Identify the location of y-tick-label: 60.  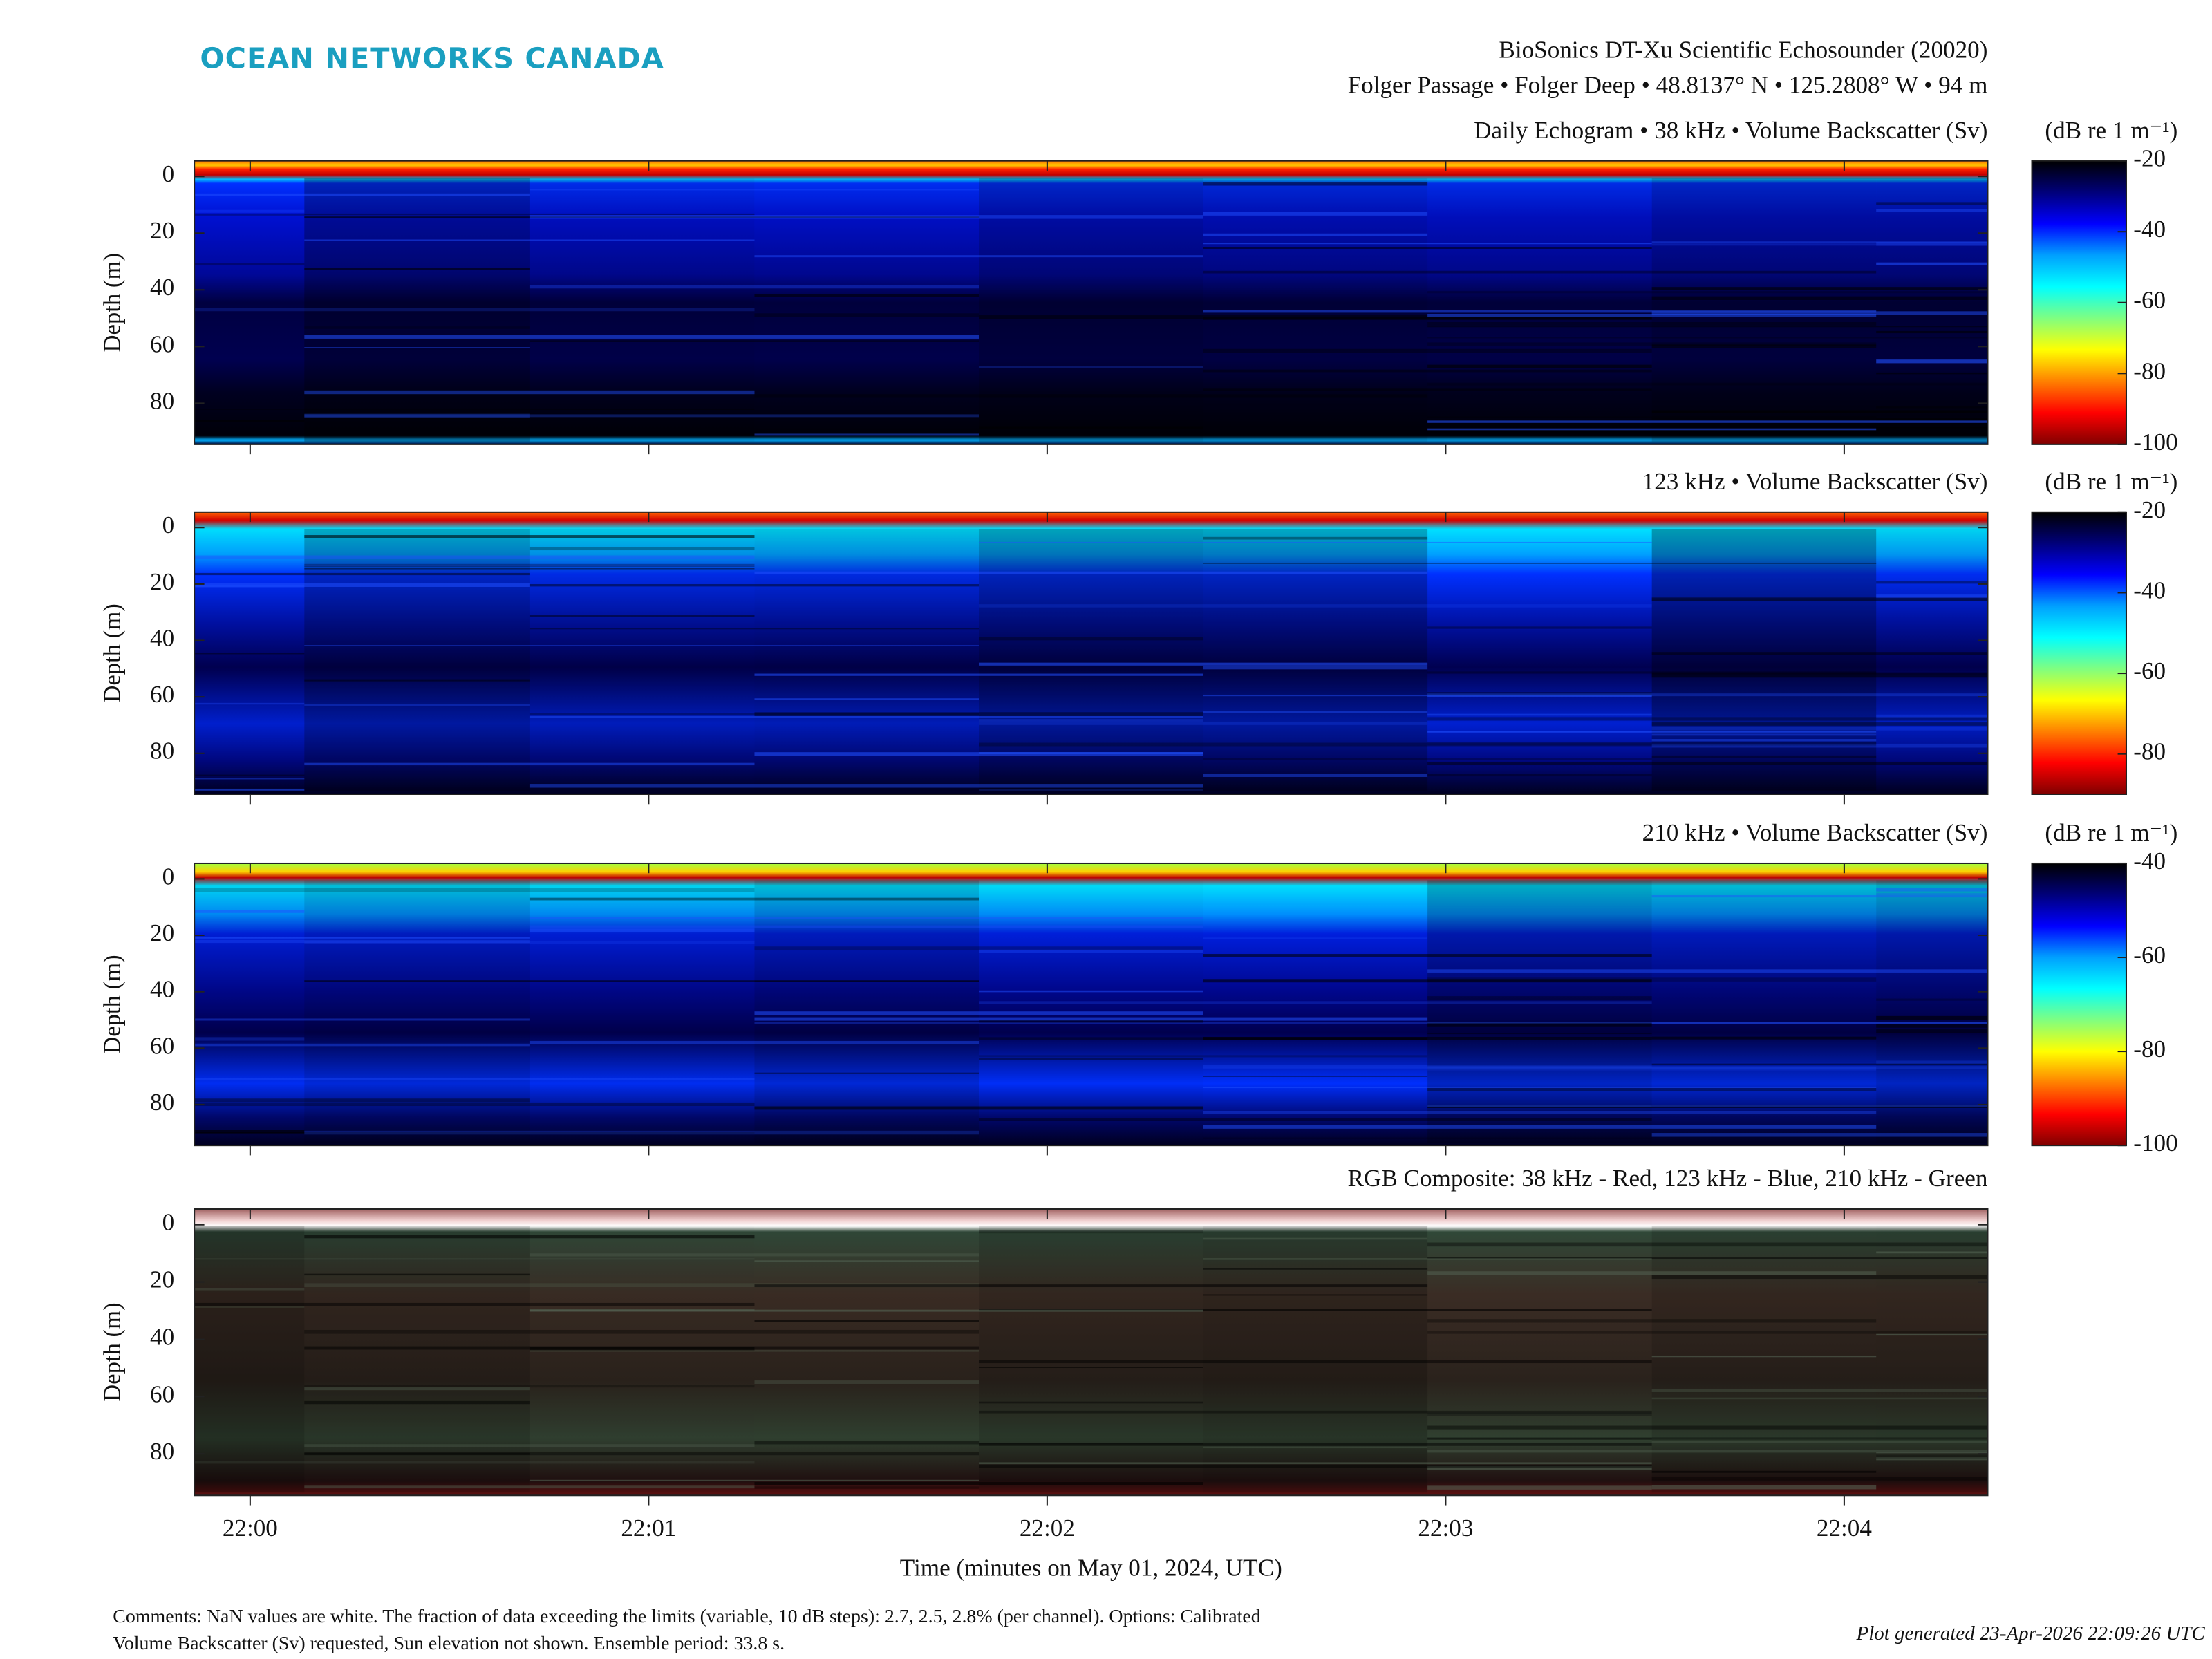
(162, 1045).